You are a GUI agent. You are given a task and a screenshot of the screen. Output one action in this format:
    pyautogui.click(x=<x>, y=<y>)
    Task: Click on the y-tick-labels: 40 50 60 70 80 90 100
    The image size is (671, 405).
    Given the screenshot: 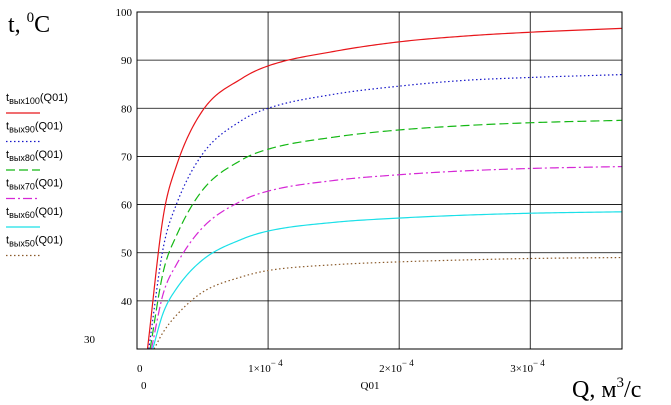 What is the action you would take?
    pyautogui.click(x=124, y=157)
    